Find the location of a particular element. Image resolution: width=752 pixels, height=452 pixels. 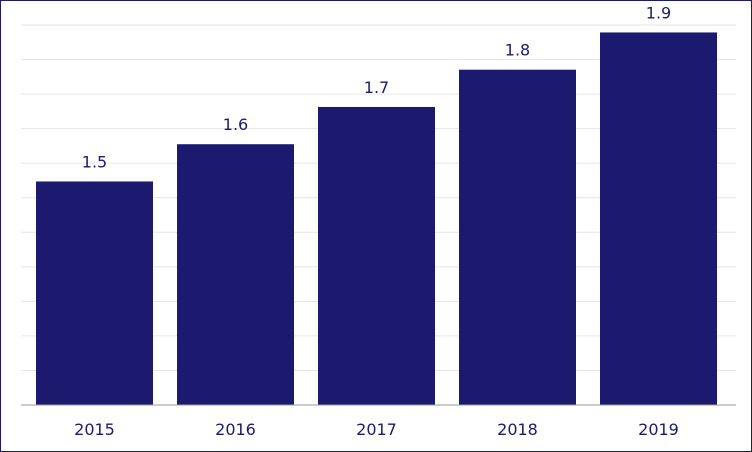

bar-2018 is located at coordinates (517, 237).